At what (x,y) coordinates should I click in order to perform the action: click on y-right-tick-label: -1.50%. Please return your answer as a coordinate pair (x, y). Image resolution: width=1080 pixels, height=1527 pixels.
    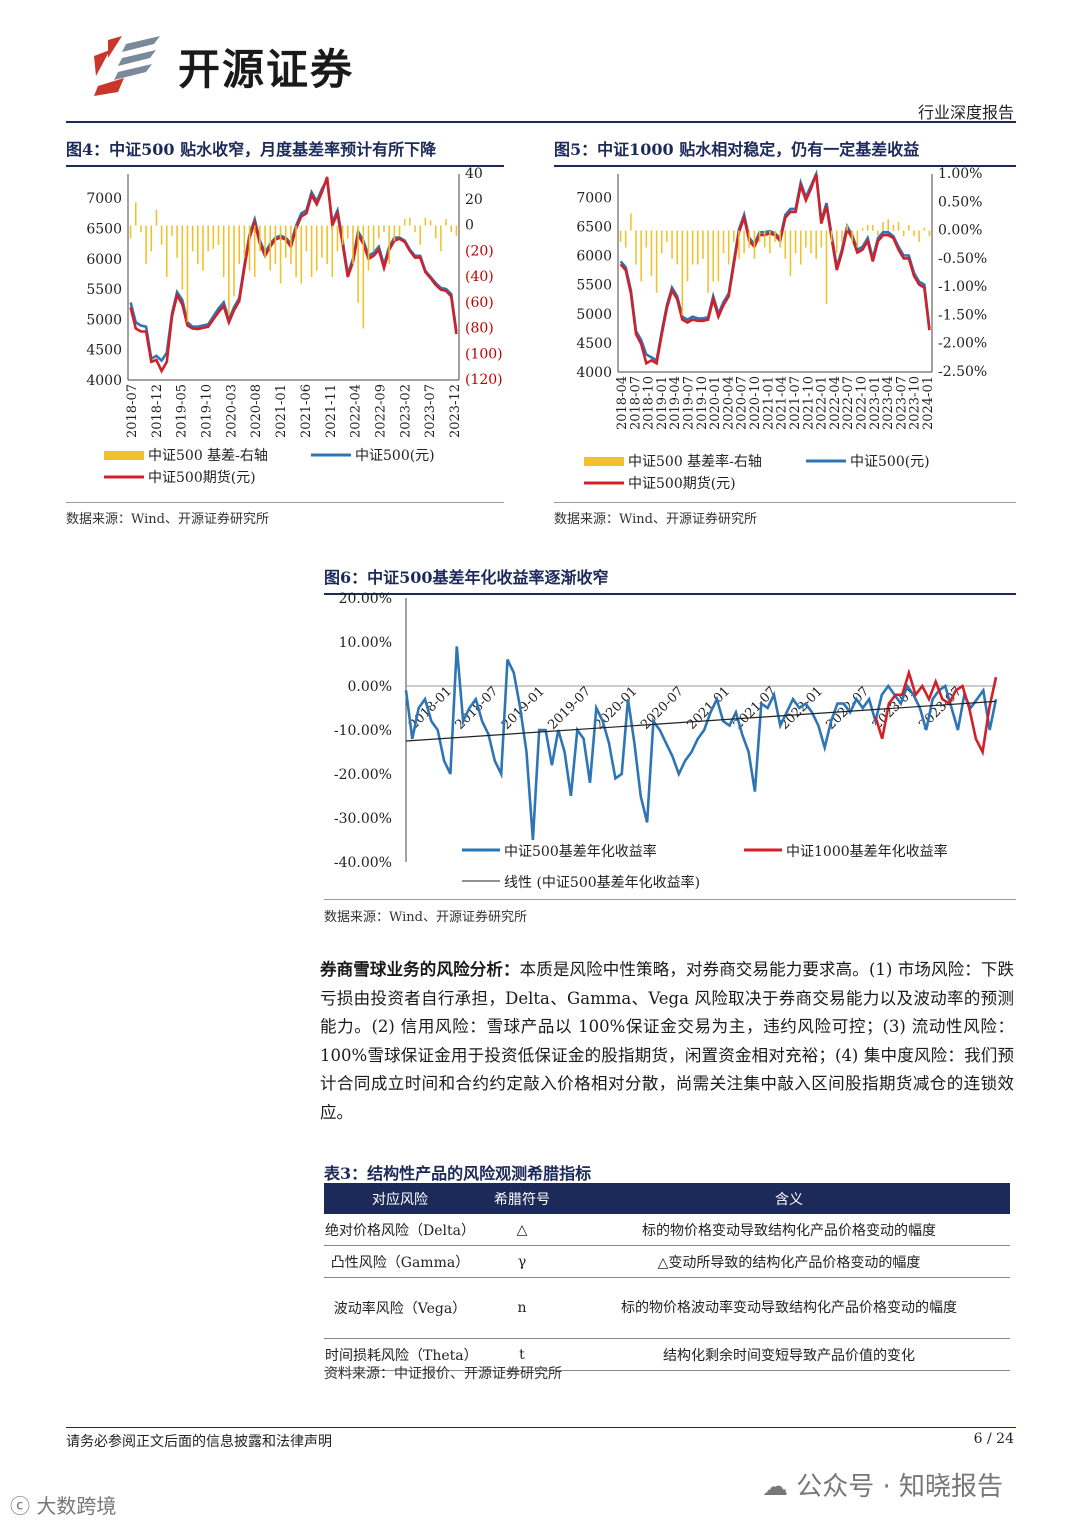
    Looking at the image, I should click on (962, 315).